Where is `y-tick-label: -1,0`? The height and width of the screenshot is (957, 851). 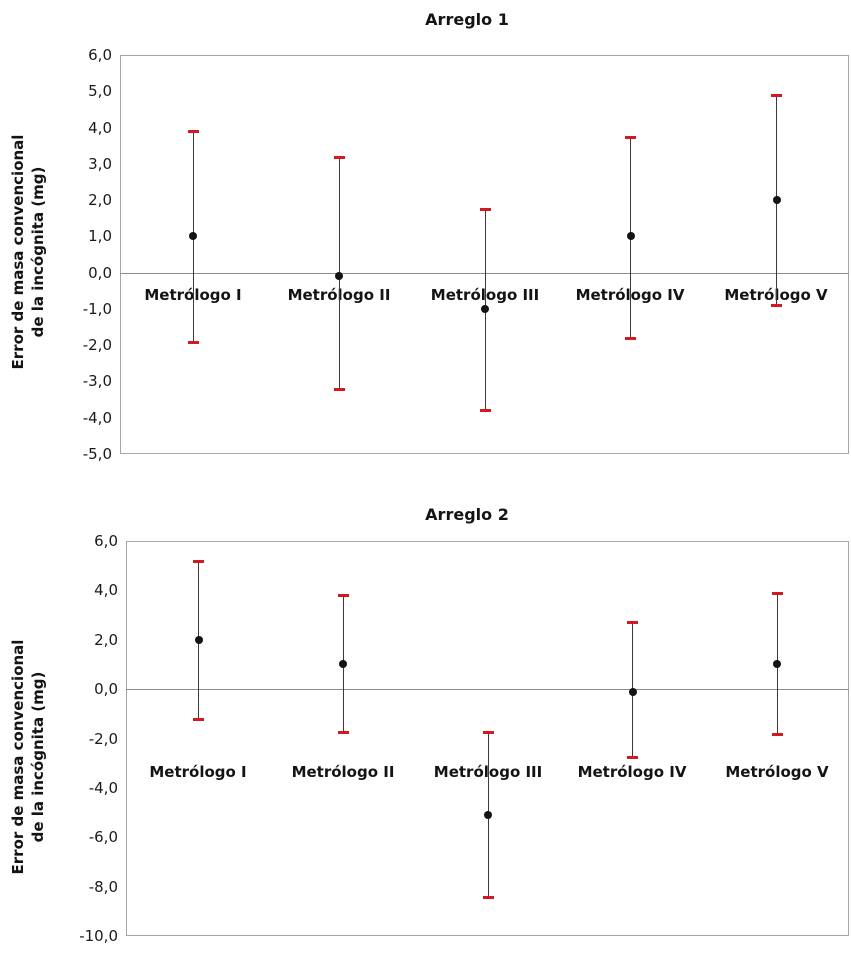 y-tick-label: -1,0 is located at coordinates (97, 309).